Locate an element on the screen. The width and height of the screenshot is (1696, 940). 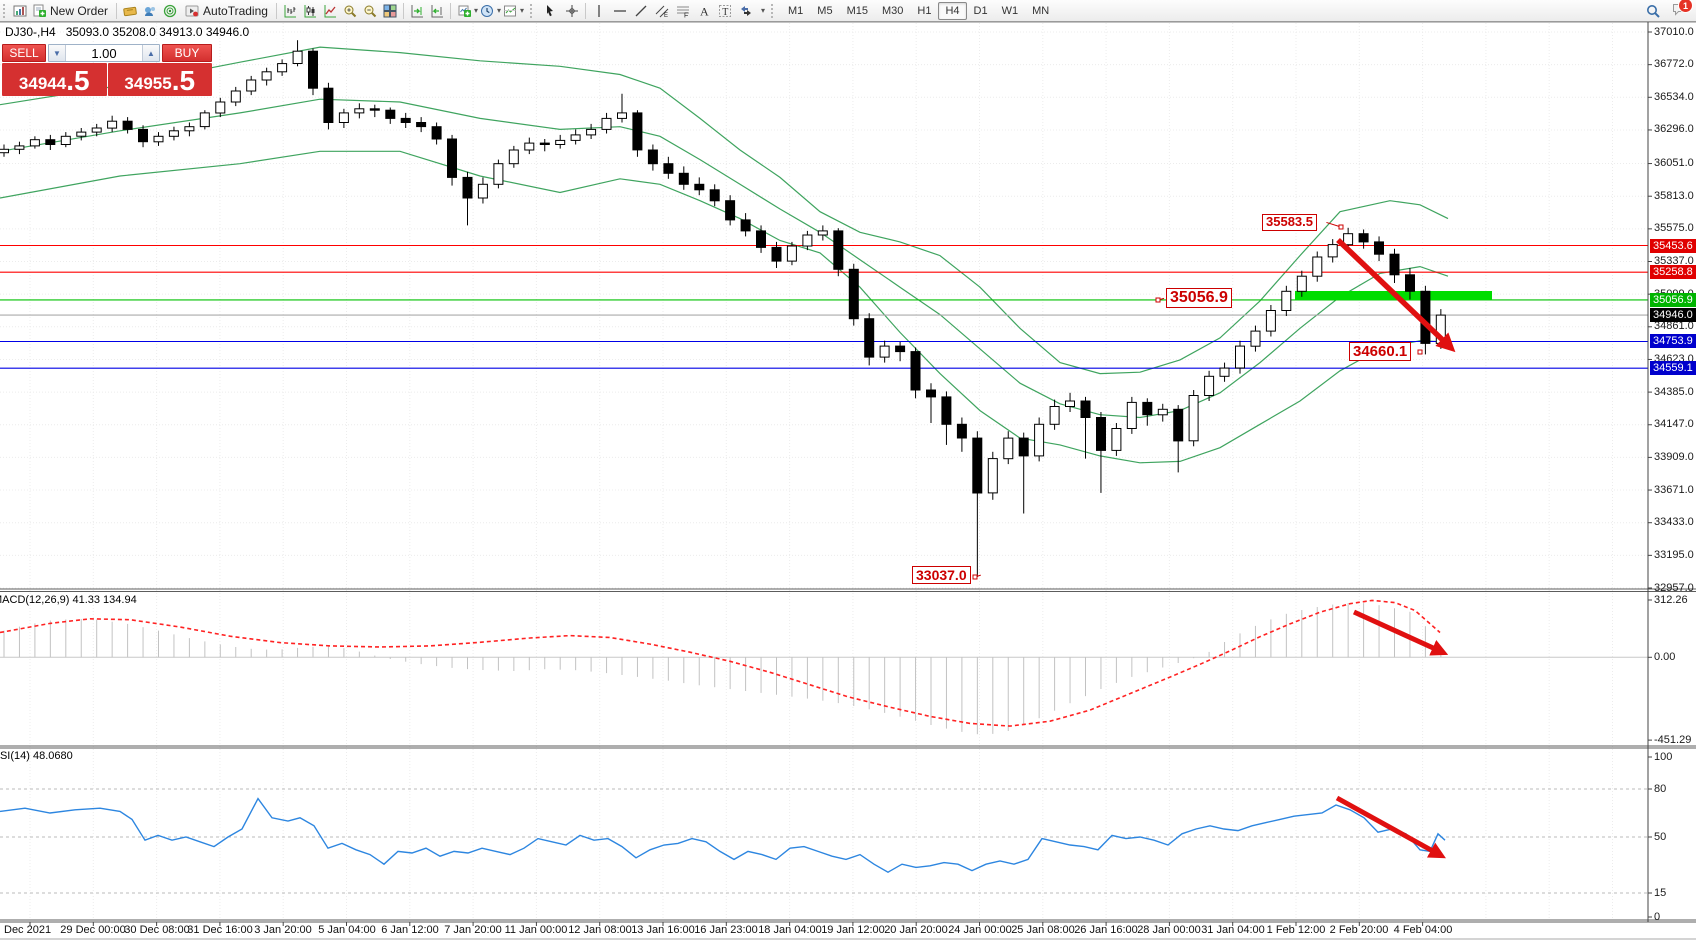
date-axis-label: 31 Jan 04:00 is located at coordinates (1233, 930).